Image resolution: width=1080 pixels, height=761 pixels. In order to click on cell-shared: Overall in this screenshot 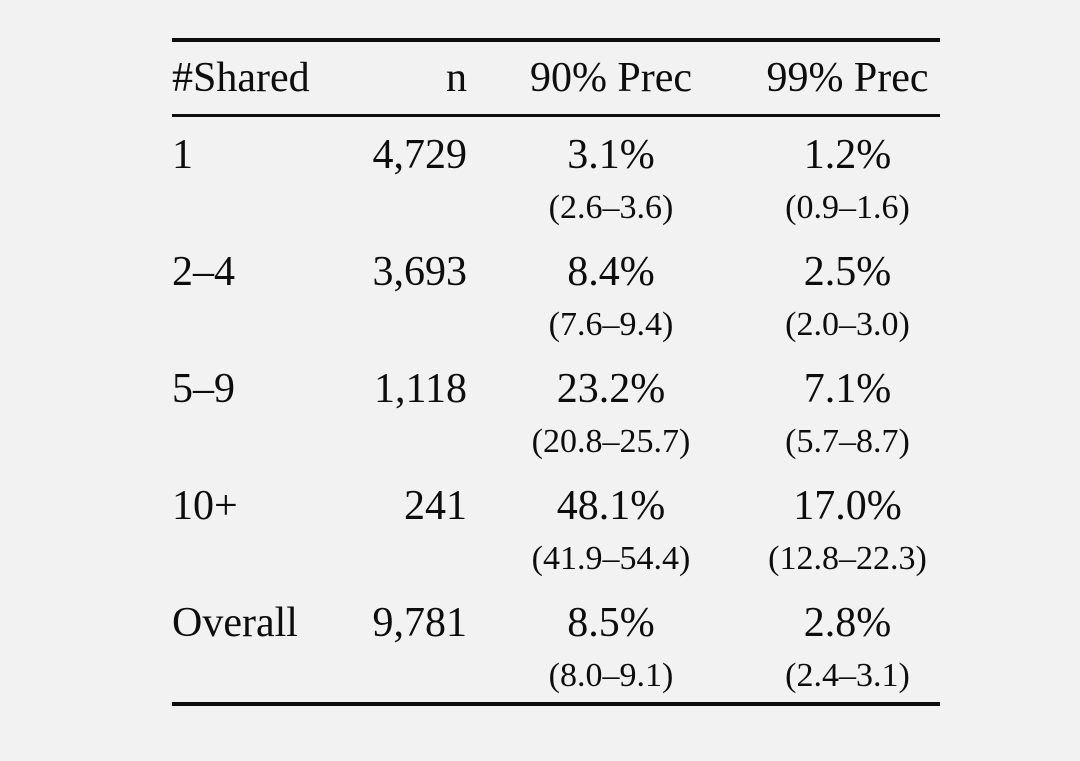, I will do `click(262, 644)`.